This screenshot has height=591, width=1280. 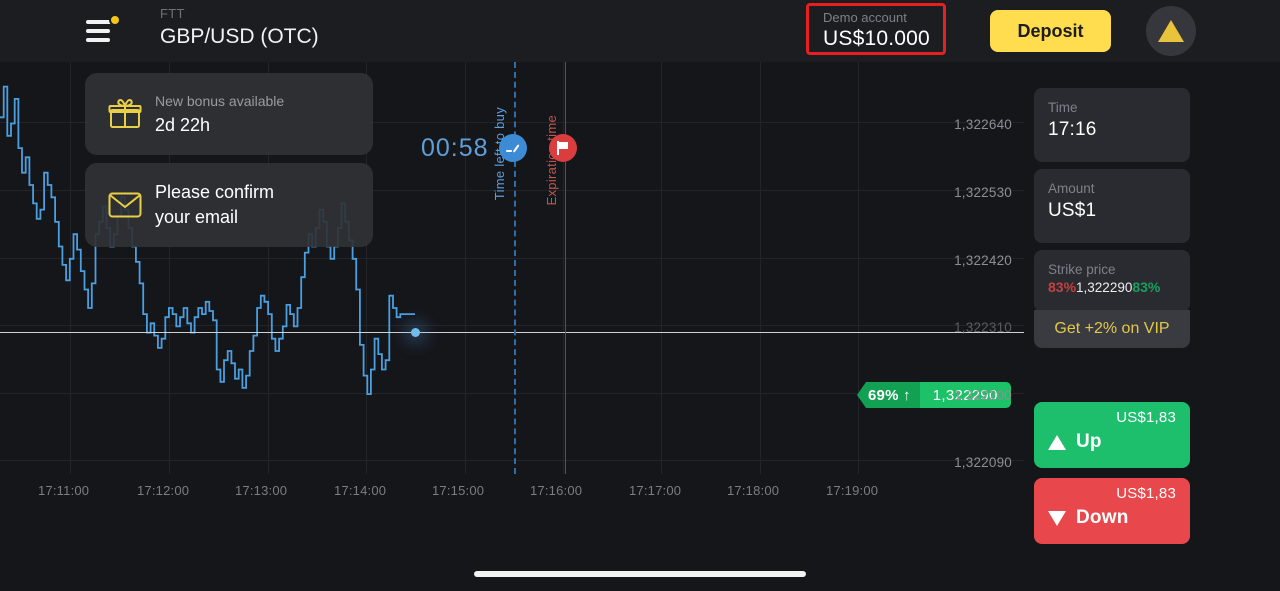 What do you see at coordinates (1062, 287) in the screenshot?
I see `strike-payout-down: 83%` at bounding box center [1062, 287].